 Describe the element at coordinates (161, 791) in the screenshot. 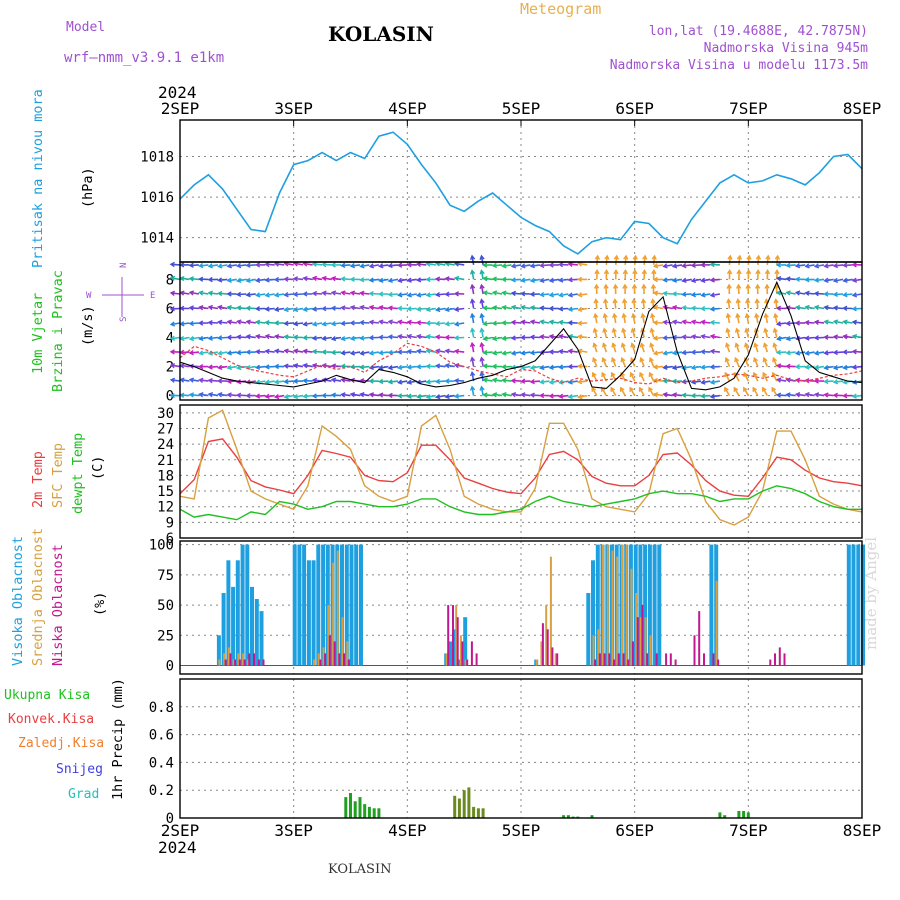

I see `y-tick-label: 0.2` at that location.